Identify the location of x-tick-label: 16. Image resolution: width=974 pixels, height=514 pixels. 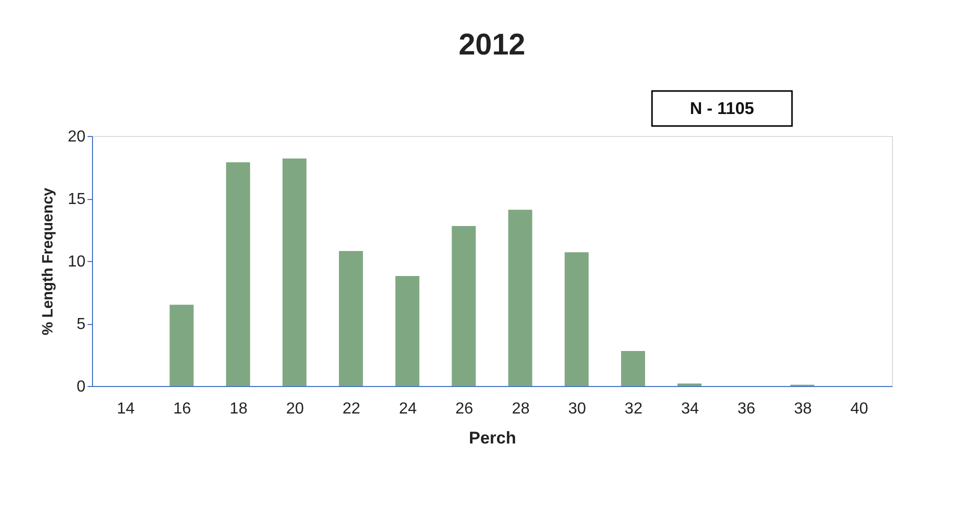
(182, 409).